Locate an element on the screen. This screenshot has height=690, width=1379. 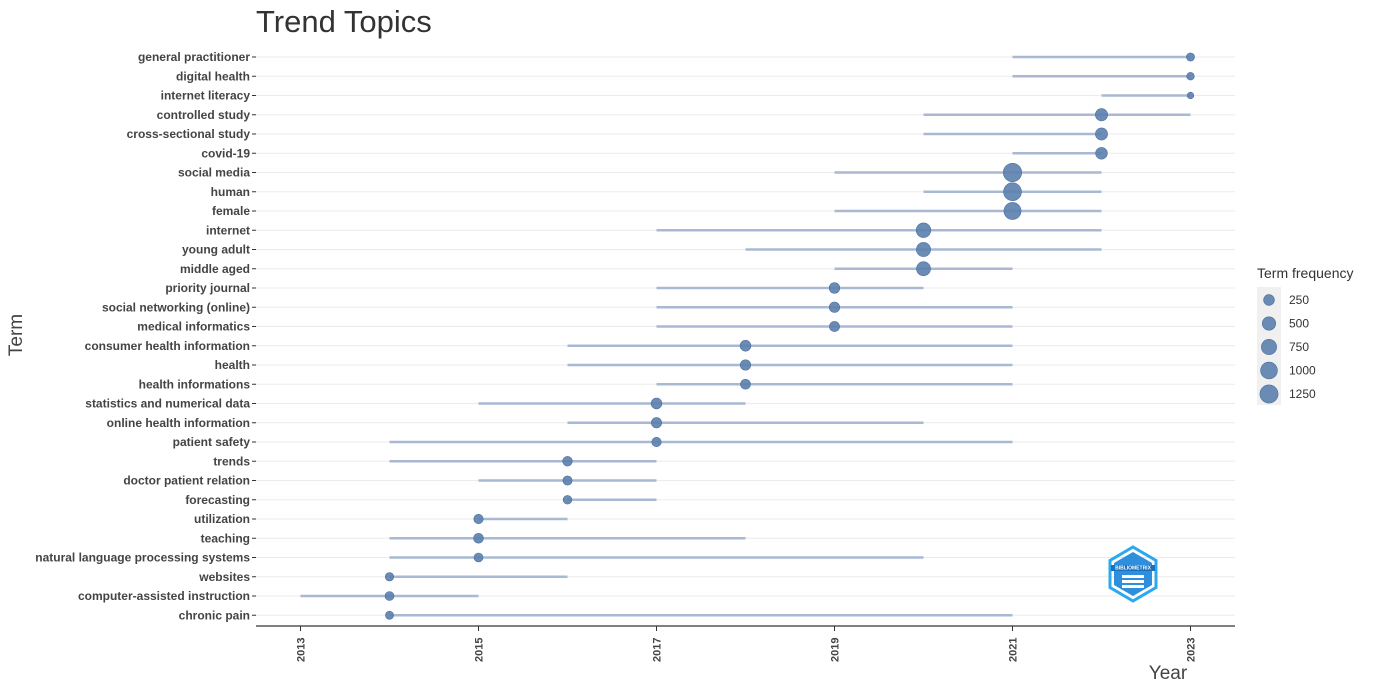
point-internet is located at coordinates (923, 230).